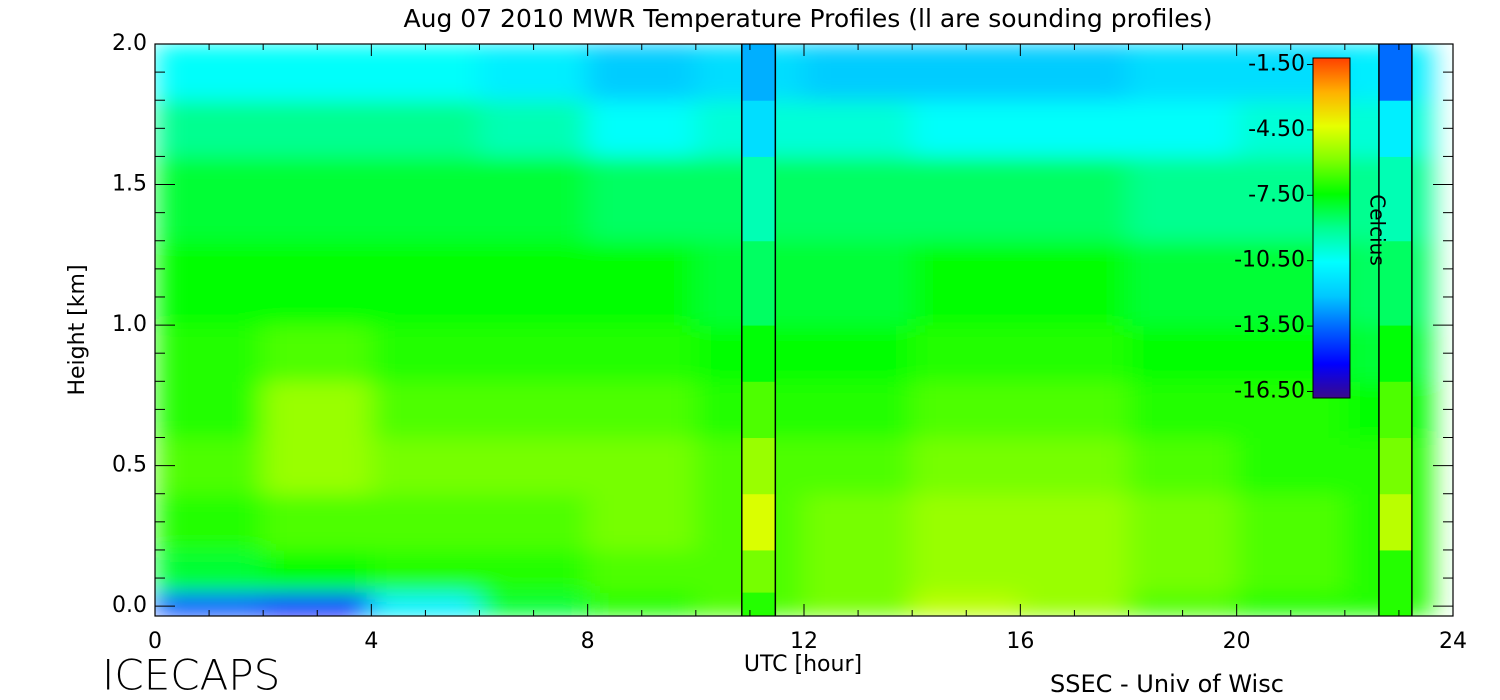 The height and width of the screenshot is (700, 1500). I want to click on x-axis-label: UTC [hour], so click(803, 664).